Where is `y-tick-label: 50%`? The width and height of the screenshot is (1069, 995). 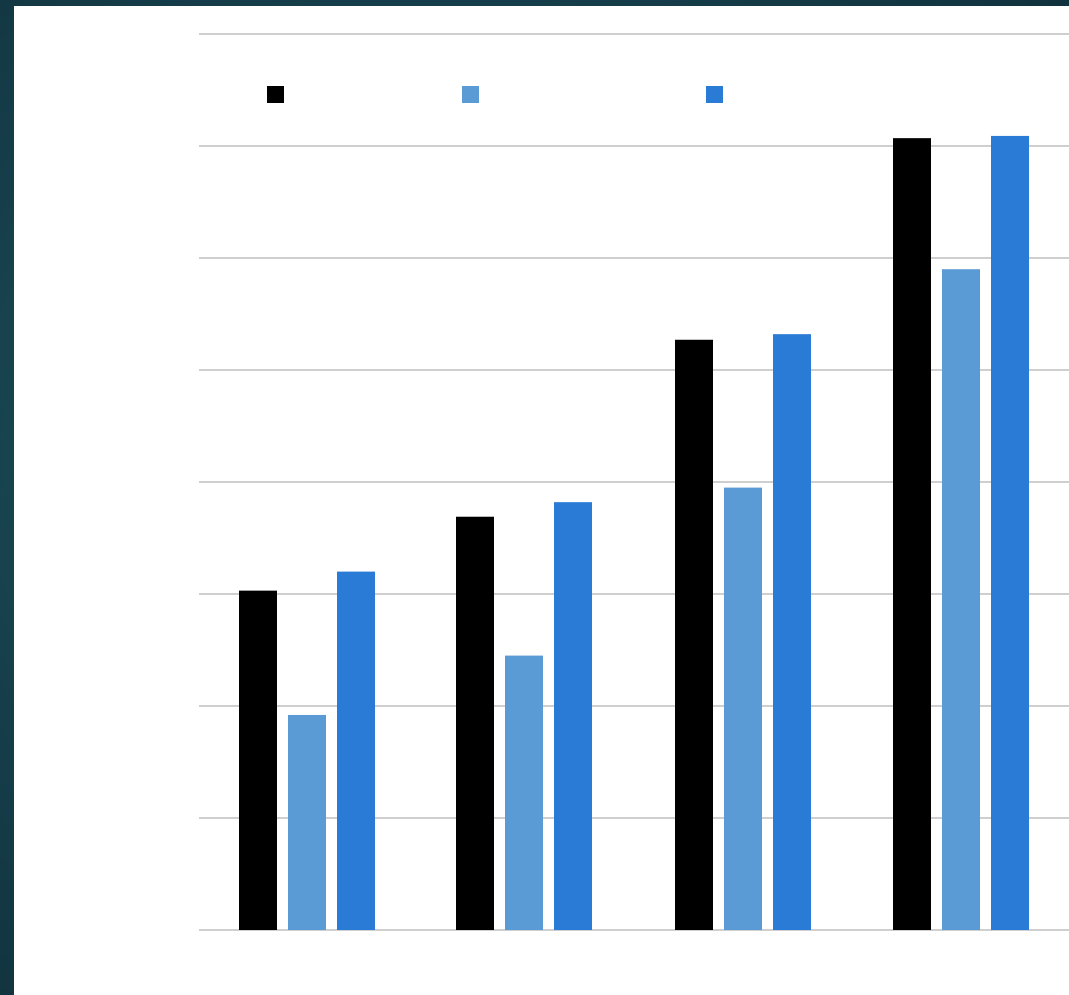
y-tick-label: 50% is located at coordinates (146, 371).